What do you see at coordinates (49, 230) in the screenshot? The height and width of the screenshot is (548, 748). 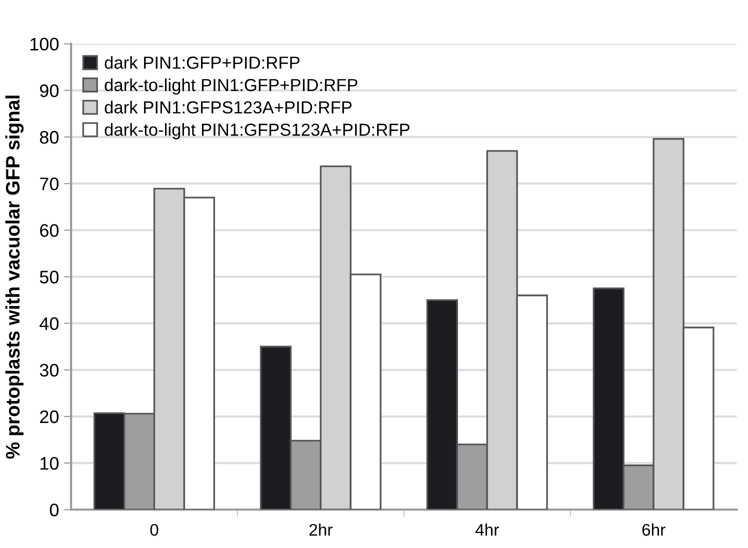 I see `y-tick-label: 60` at bounding box center [49, 230].